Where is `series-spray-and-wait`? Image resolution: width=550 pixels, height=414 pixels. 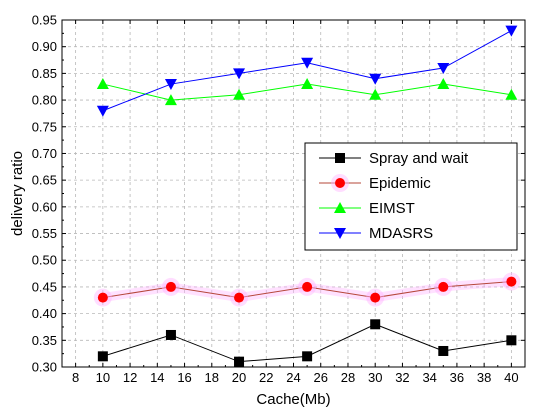 series-spray-and-wait is located at coordinates (307, 343).